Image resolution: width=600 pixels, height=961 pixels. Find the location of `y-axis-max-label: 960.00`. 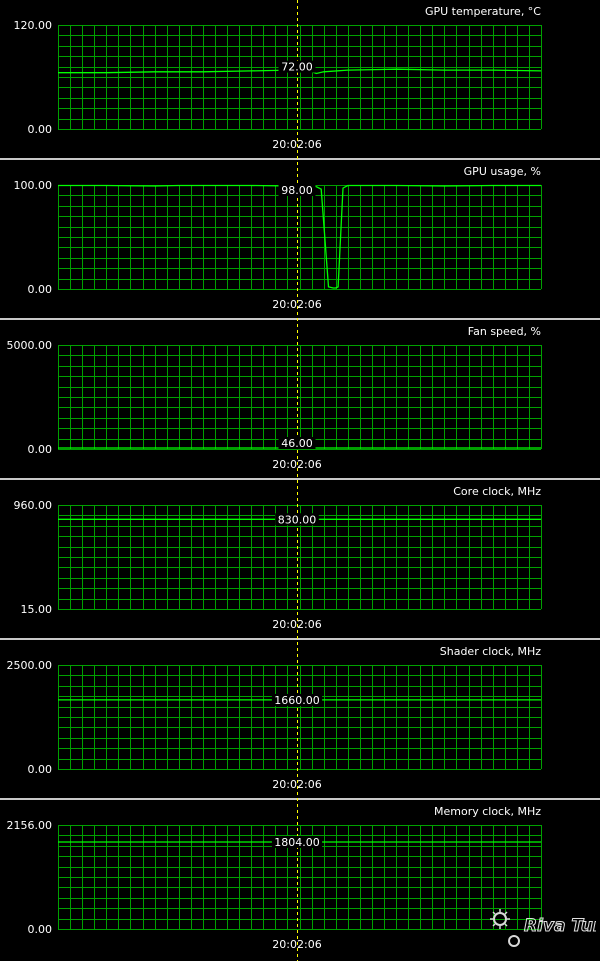

y-axis-max-label: 960.00 is located at coordinates (33, 505).